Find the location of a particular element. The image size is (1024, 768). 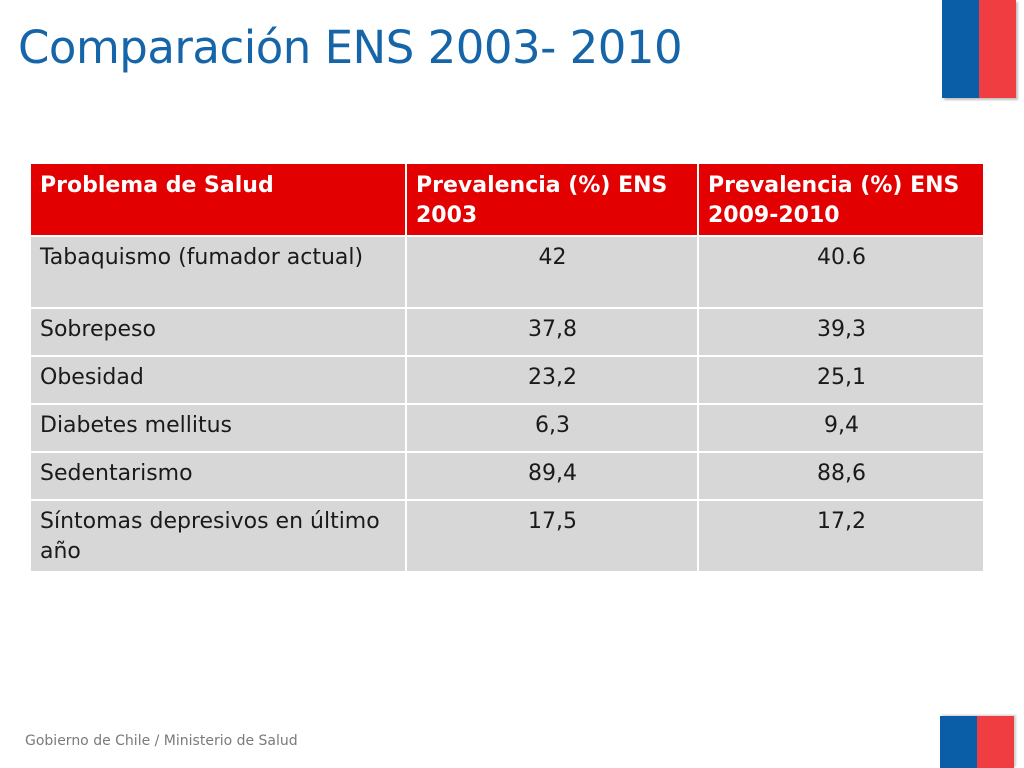

cell-ens-2003: 23,2 is located at coordinates (552, 380).